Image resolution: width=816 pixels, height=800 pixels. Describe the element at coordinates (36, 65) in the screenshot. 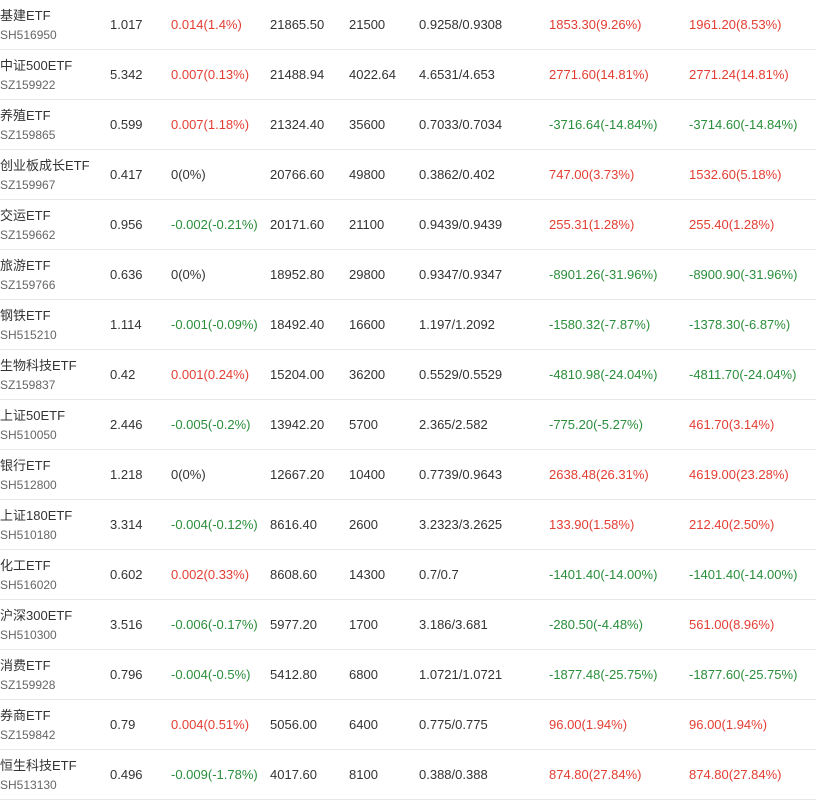

I see `fund-name: 中证500ETF` at that location.